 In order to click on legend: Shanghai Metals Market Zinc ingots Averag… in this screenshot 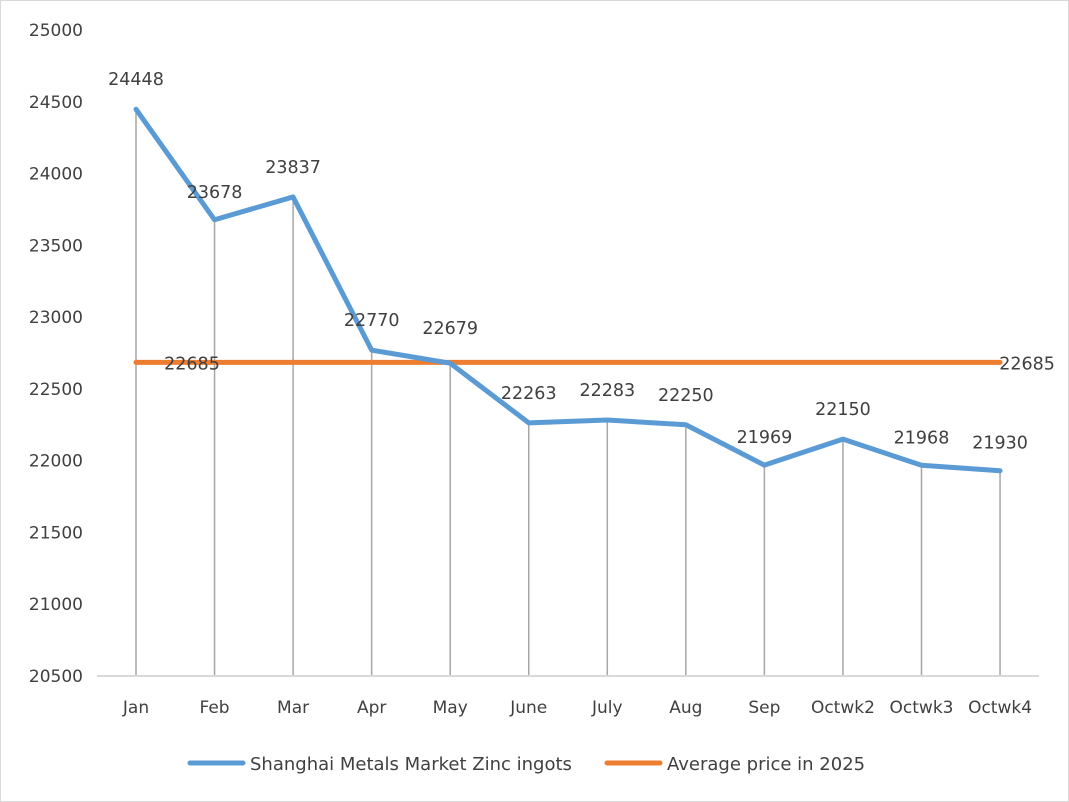, I will do `click(526, 764)`.